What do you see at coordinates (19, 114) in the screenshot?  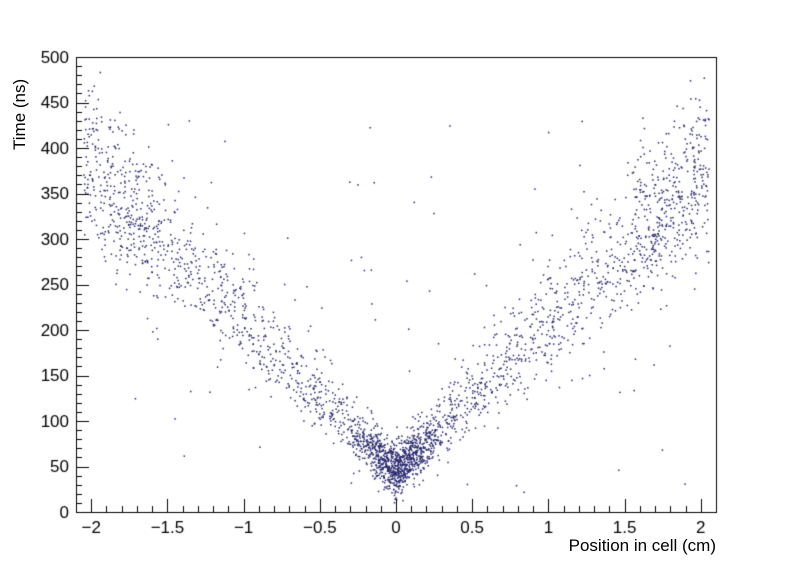 I see `y-axis-title: Time (ns)` at bounding box center [19, 114].